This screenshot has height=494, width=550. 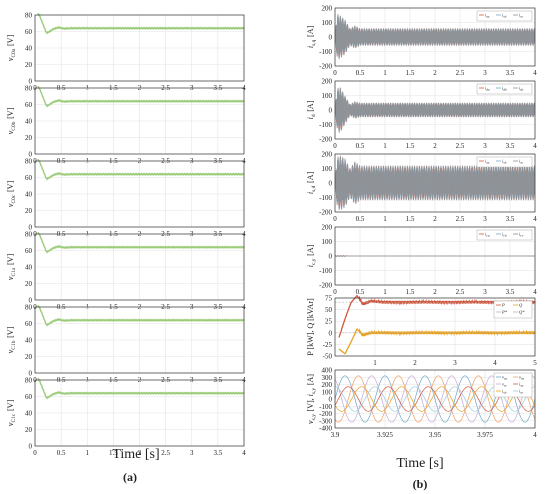 I want to click on y-tick-label: 400, so click(x=327, y=371).